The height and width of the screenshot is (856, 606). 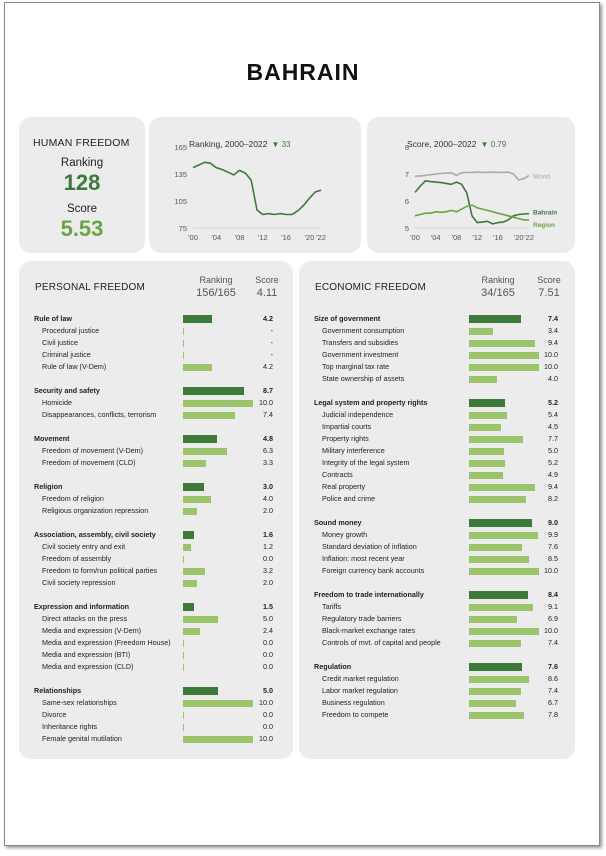 What do you see at coordinates (553, 618) in the screenshot?
I see `indicator-score: 6.9` at bounding box center [553, 618].